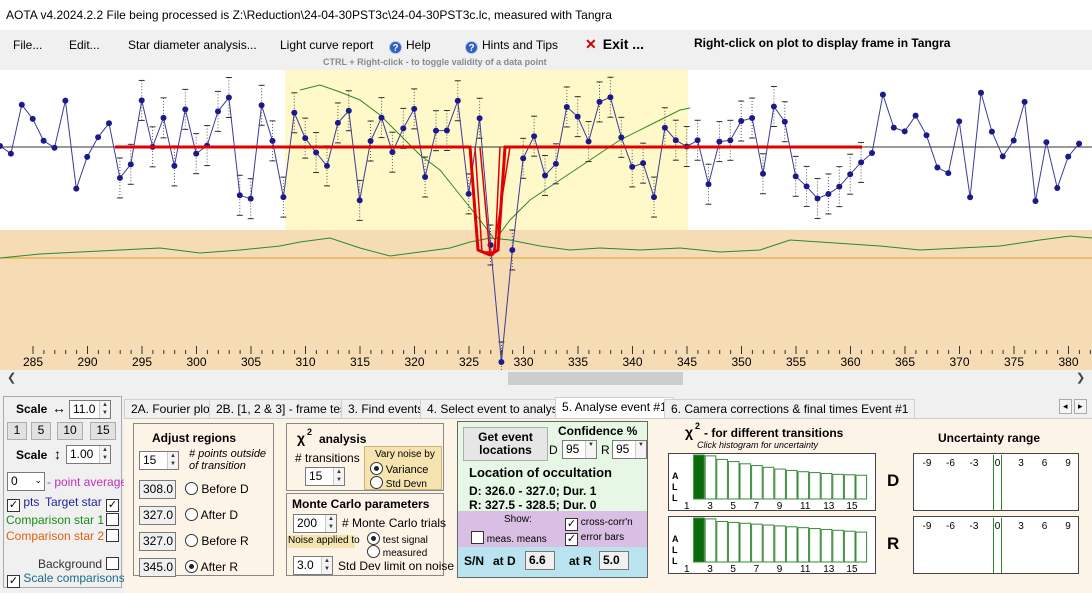  What do you see at coordinates (410, 46) in the screenshot?
I see `menu-help: ? Help` at bounding box center [410, 46].